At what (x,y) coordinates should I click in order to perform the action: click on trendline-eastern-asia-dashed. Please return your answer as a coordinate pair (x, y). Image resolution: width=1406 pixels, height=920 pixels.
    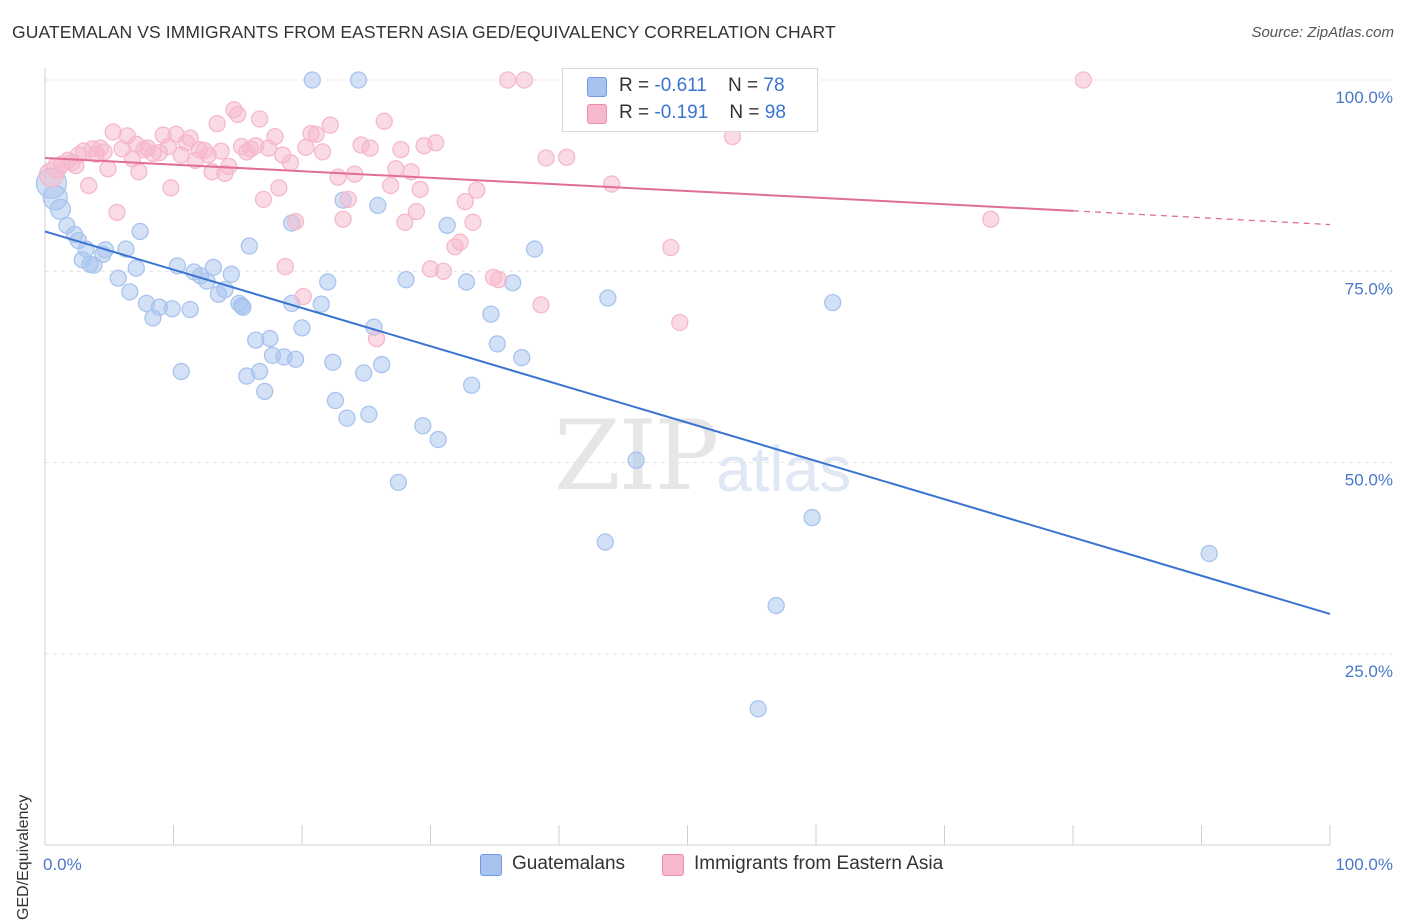
    Looking at the image, I should click on (1201, 218).